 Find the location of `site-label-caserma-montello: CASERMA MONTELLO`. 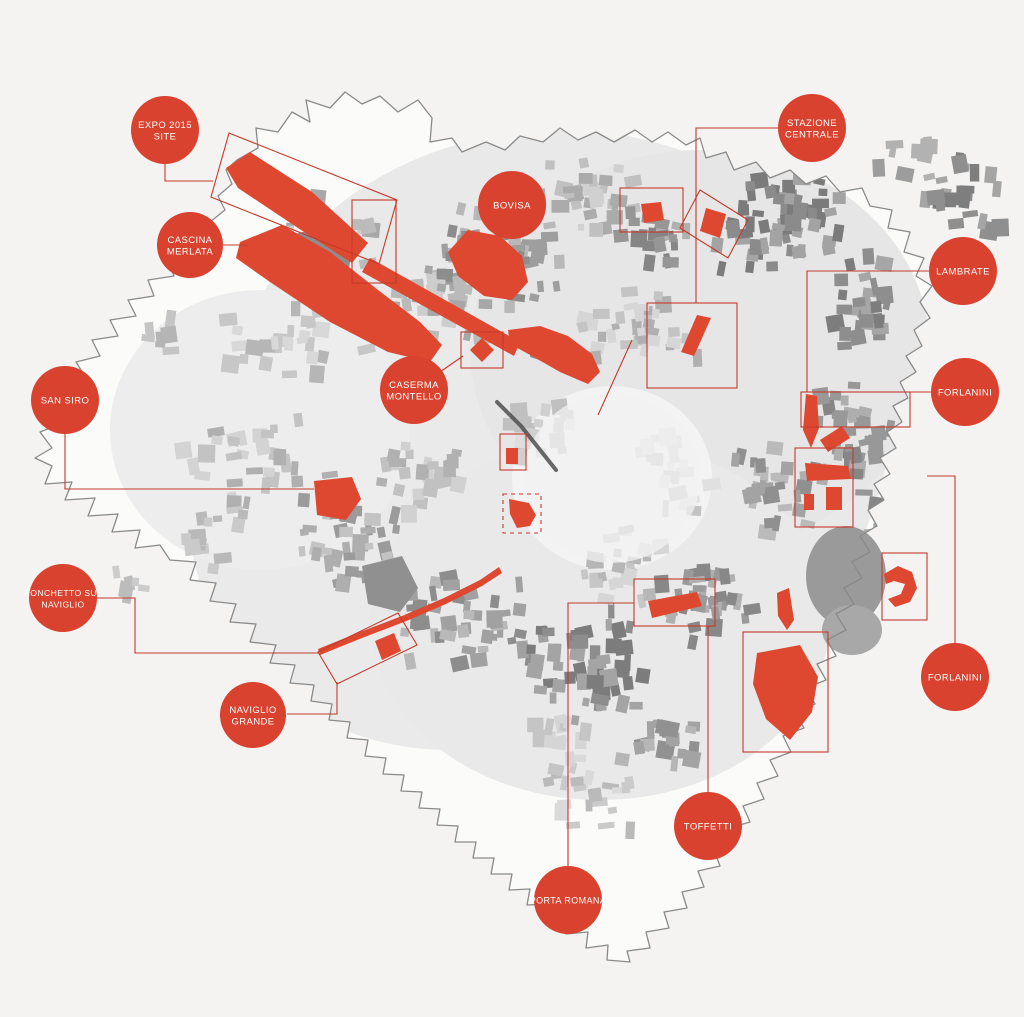

site-label-caserma-montello: CASERMA MONTELLO is located at coordinates (414, 390).